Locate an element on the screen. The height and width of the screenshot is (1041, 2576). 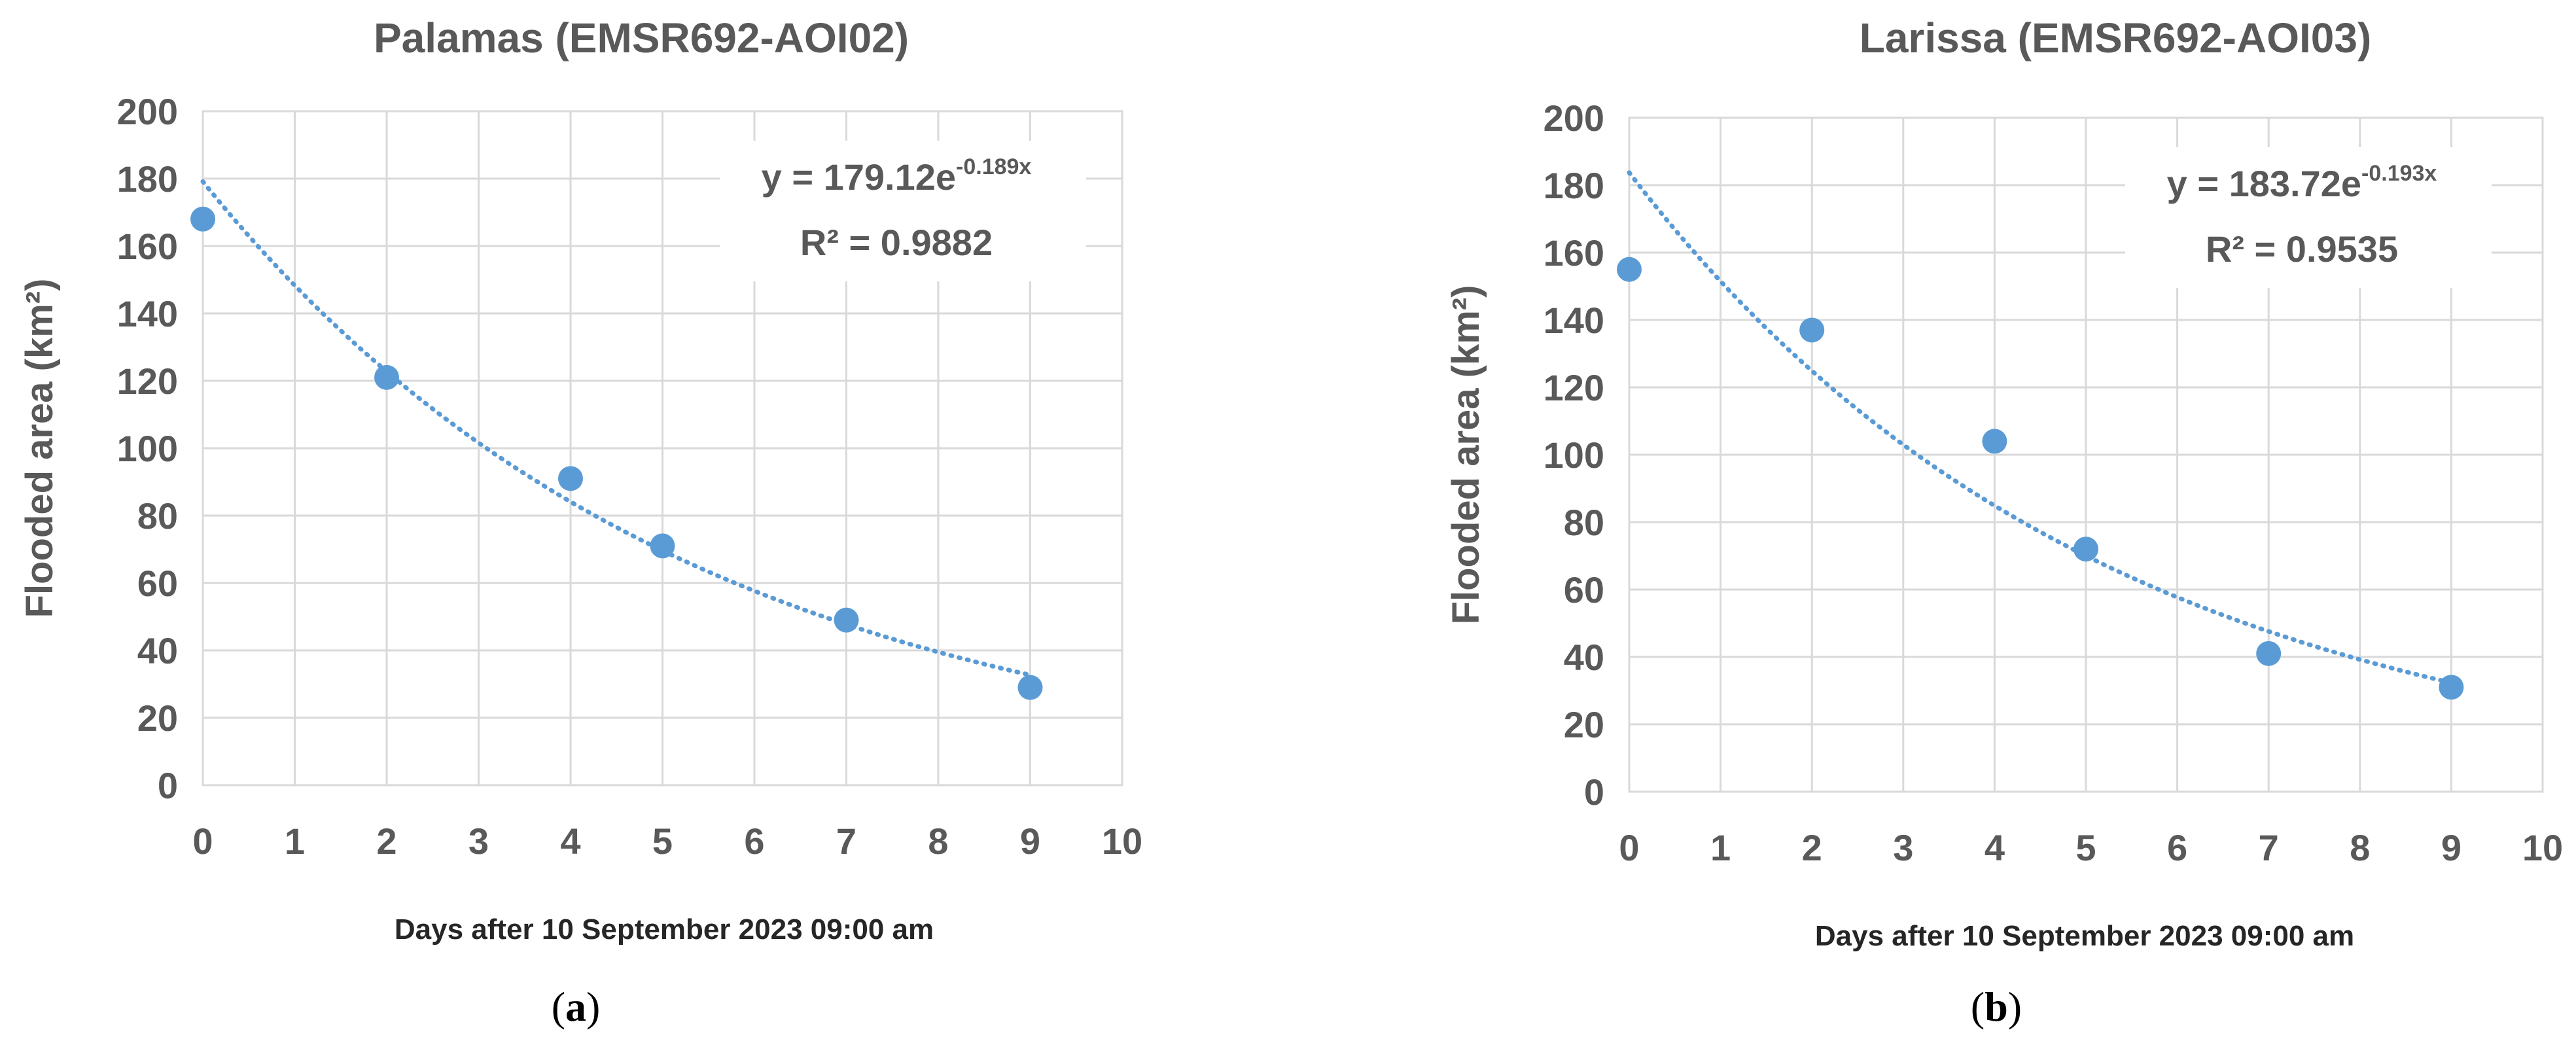
caption-letter: b is located at coordinates (1996, 1007).